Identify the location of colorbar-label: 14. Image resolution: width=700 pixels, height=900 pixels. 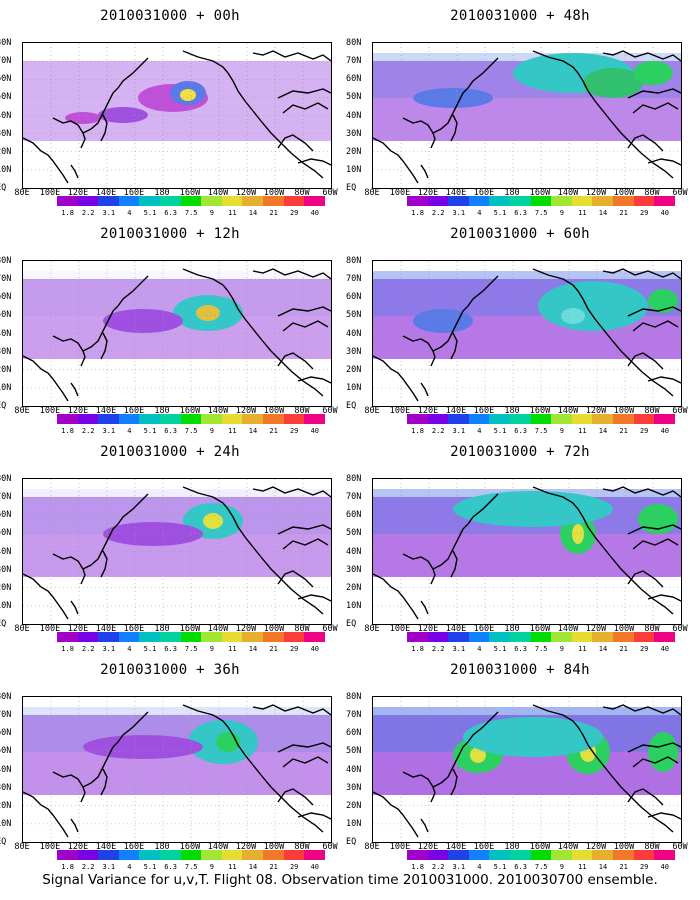
(603, 213).